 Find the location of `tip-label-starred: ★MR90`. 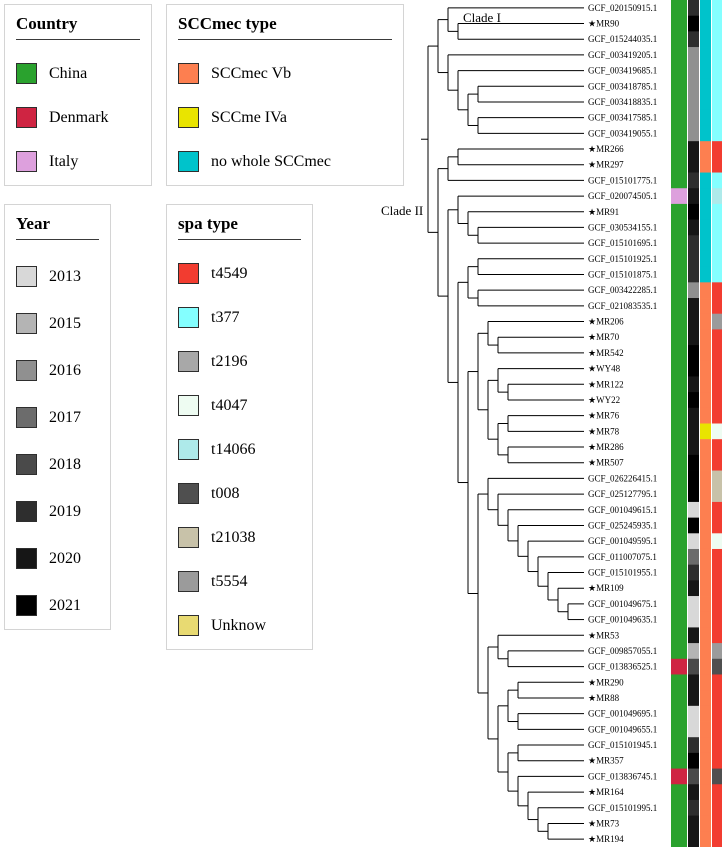

tip-label-starred: ★MR90 is located at coordinates (604, 24).